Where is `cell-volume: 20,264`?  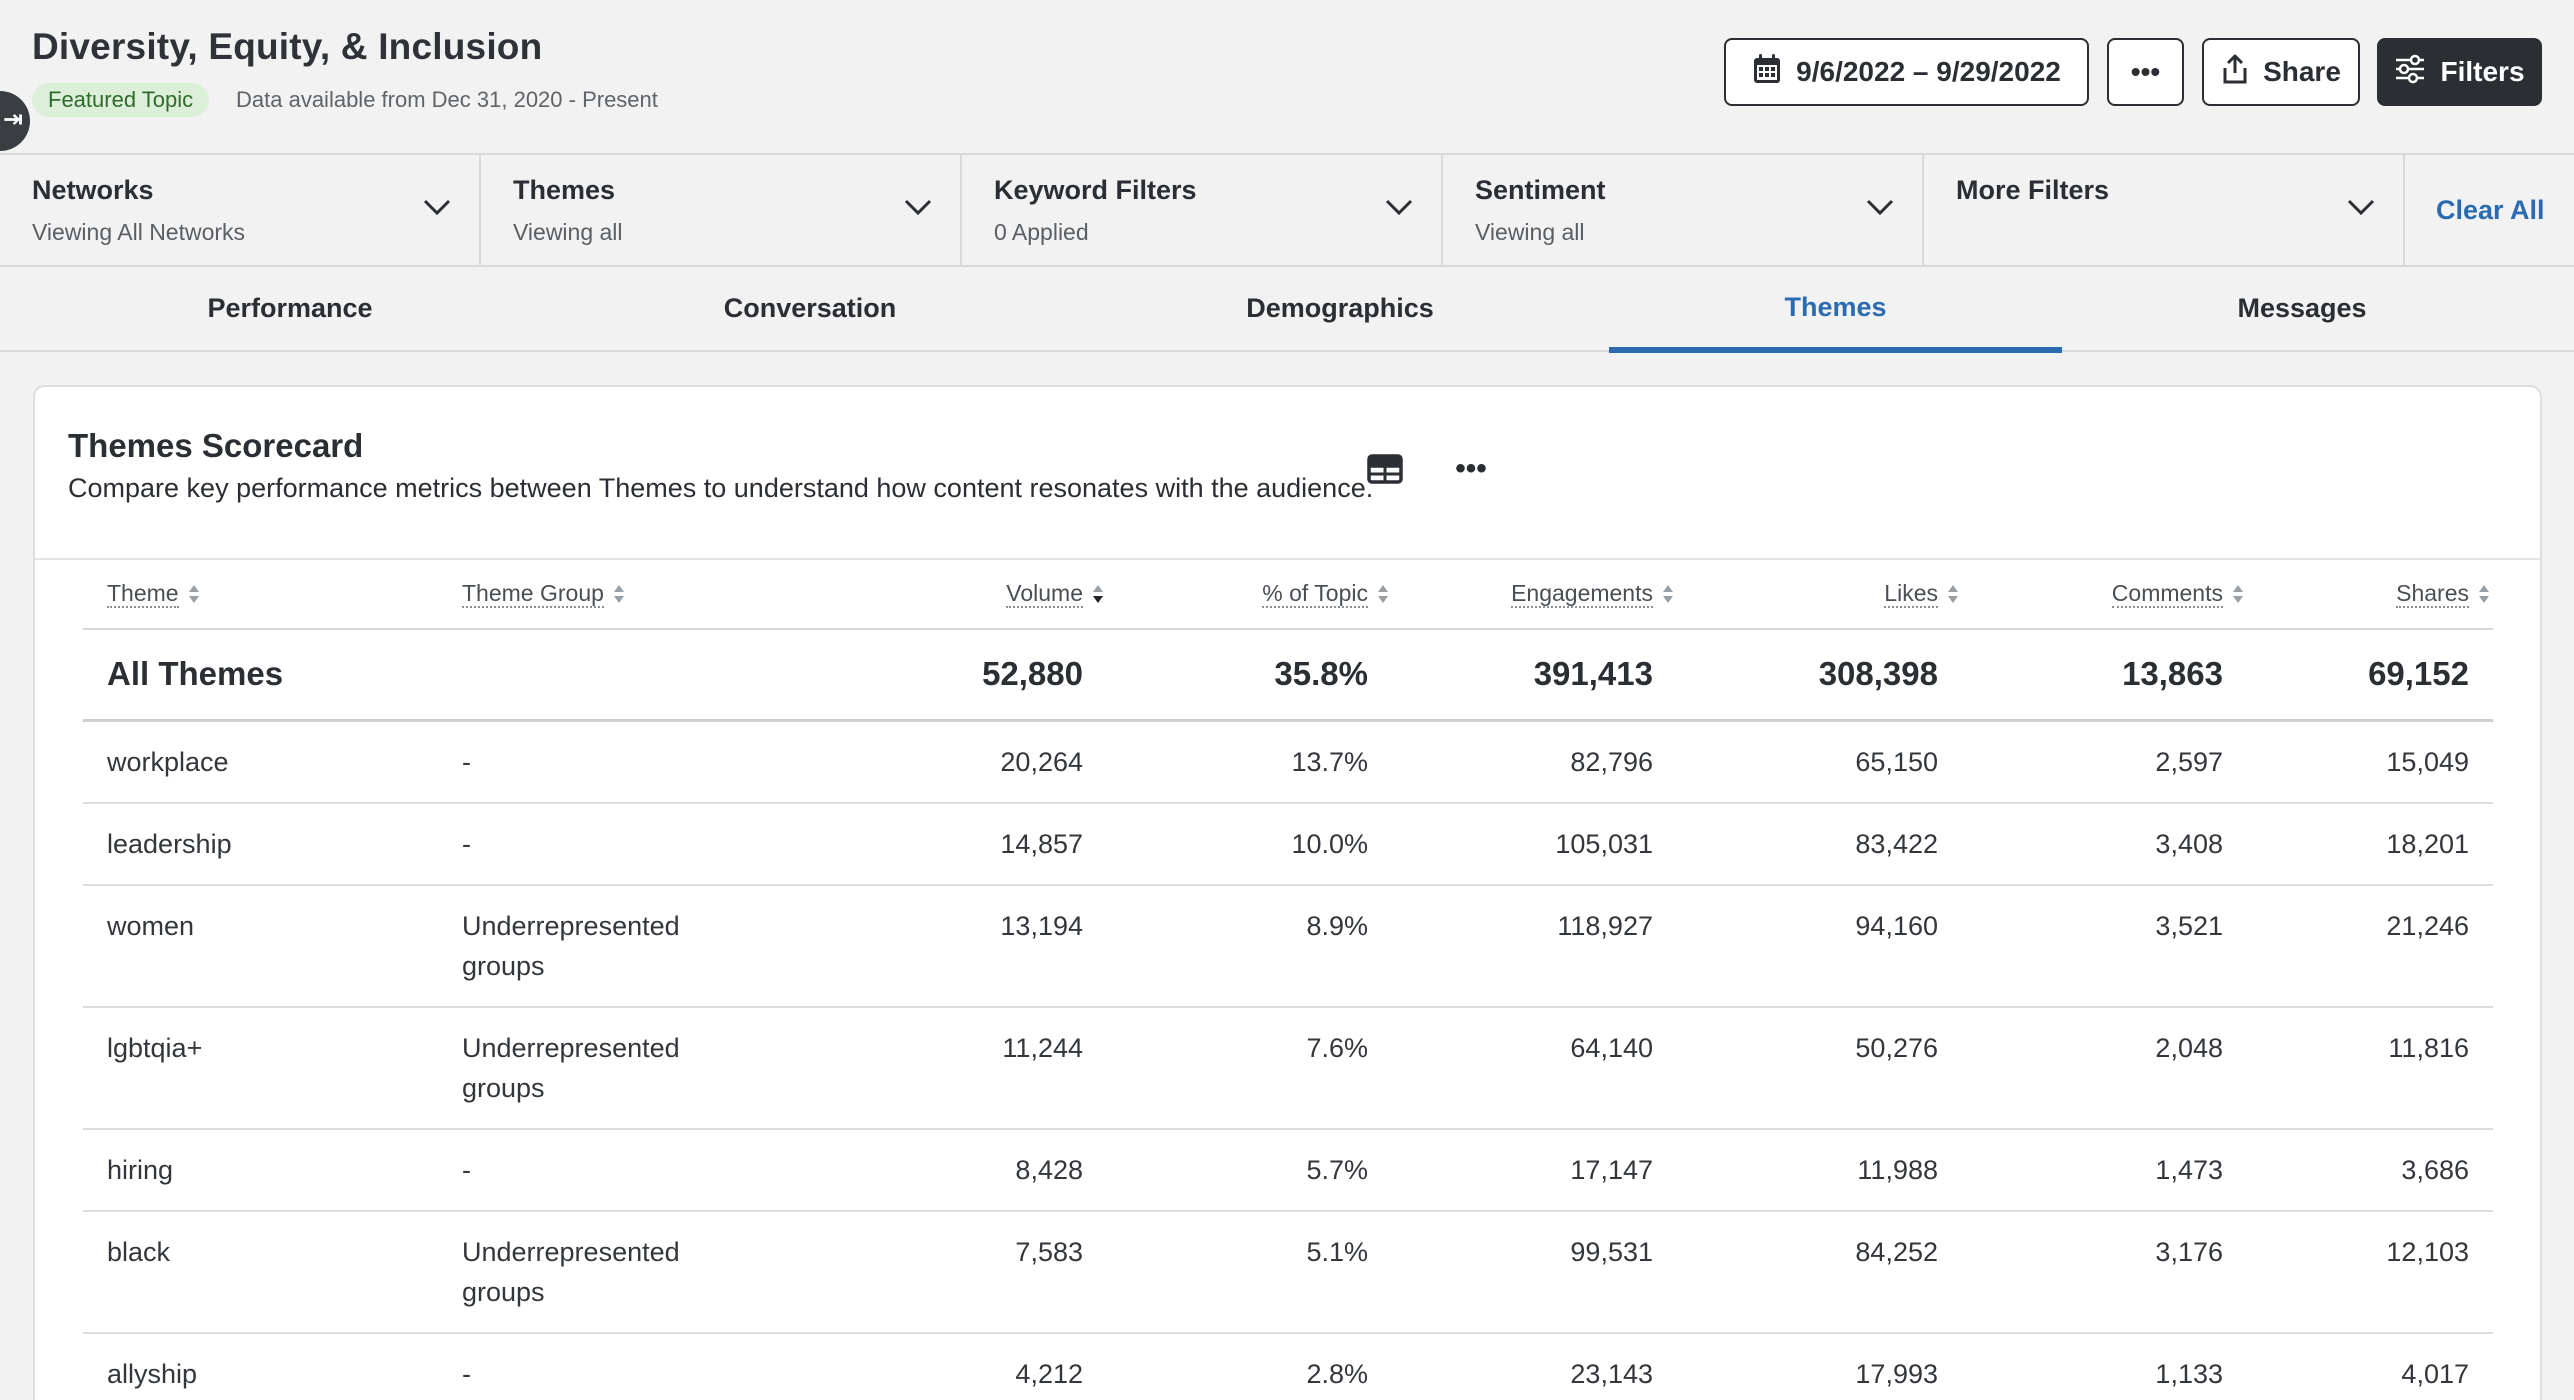
cell-volume: 20,264 is located at coordinates (1041, 762).